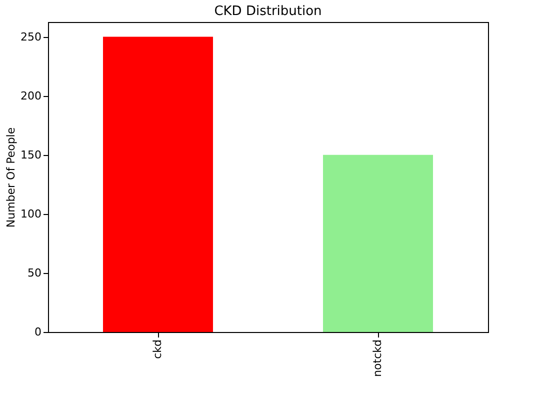 The width and height of the screenshot is (549, 409). I want to click on y-tick-label: 150, so click(31, 155).